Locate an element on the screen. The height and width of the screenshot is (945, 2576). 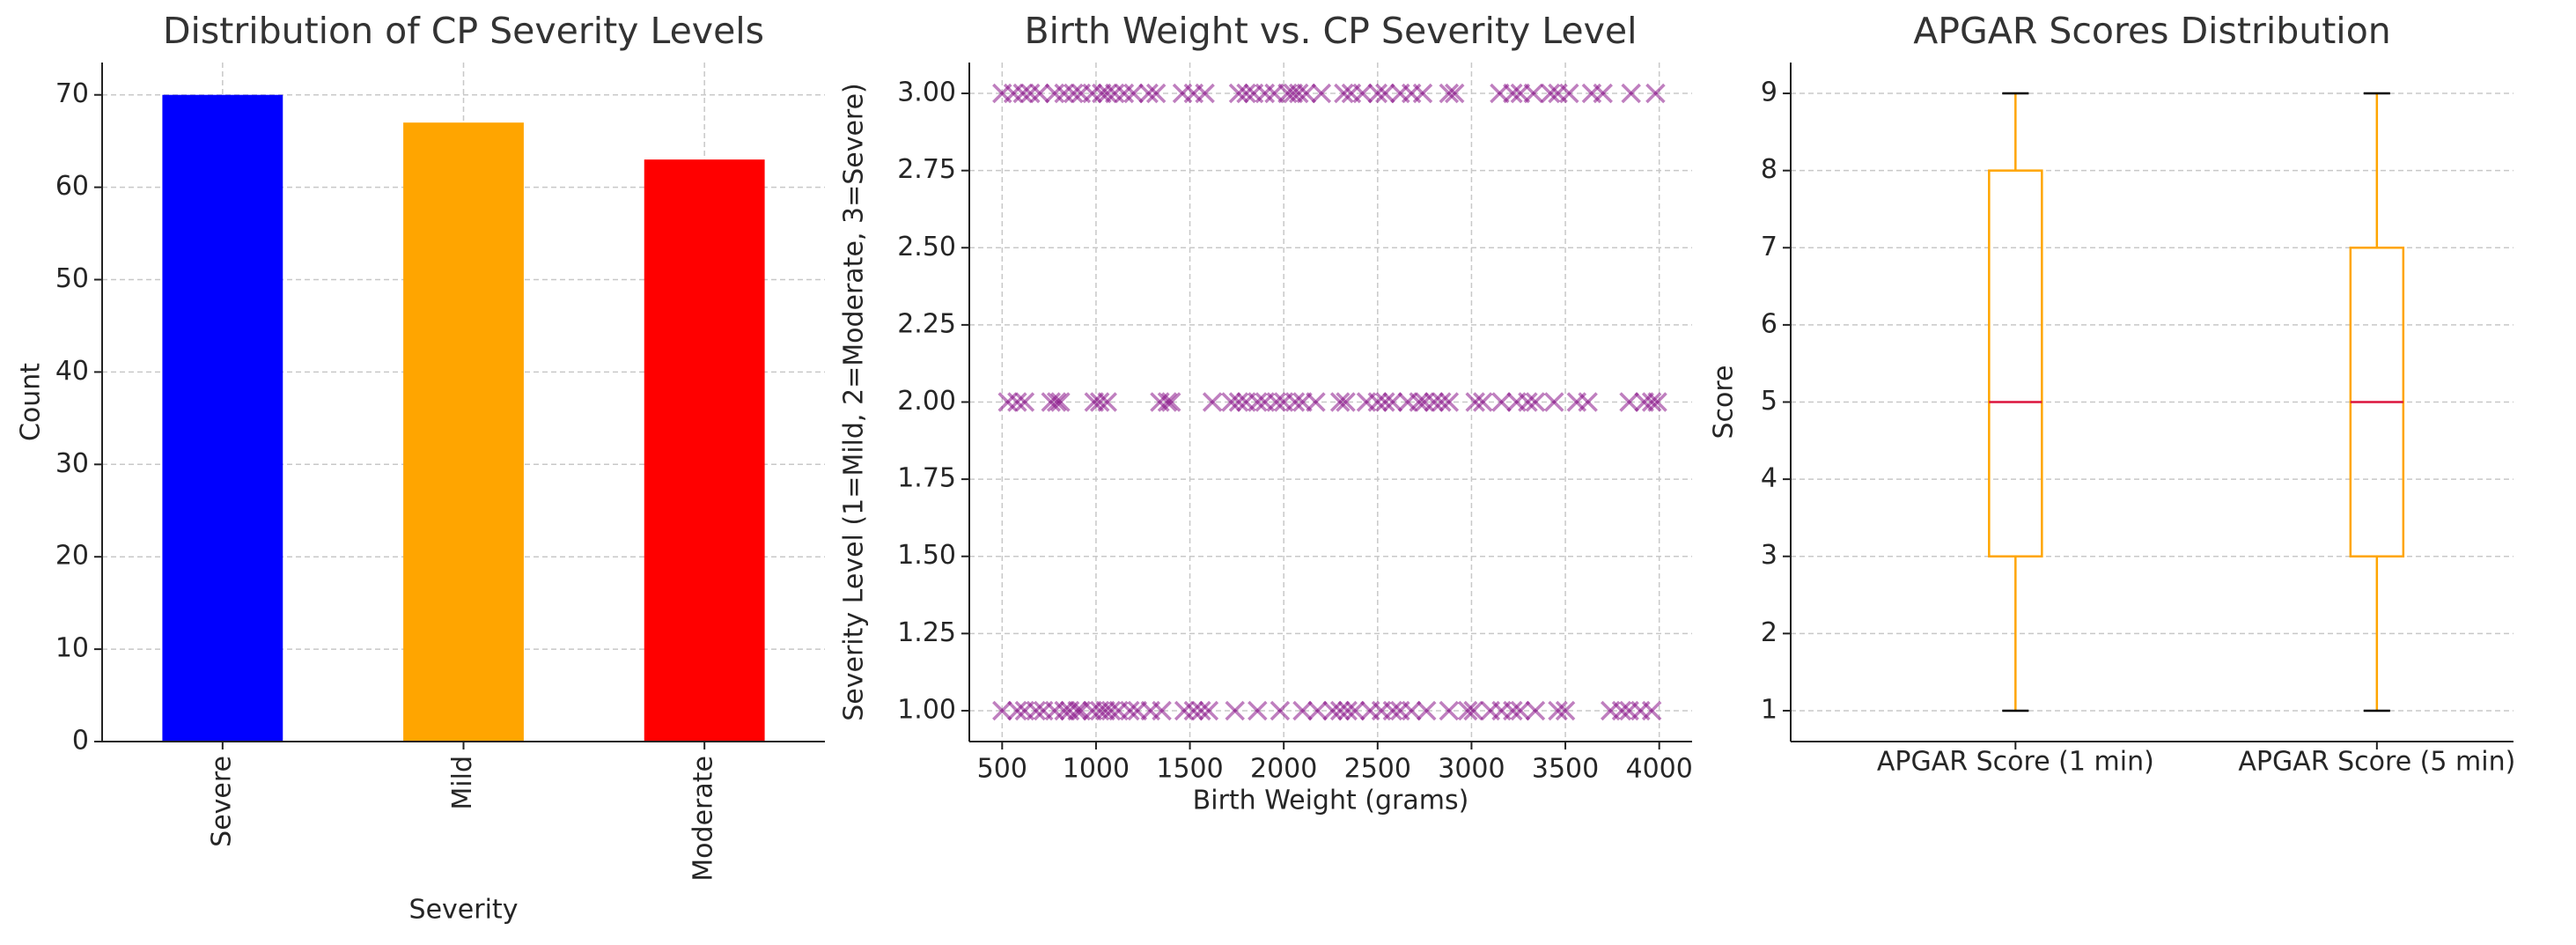
y-tick-label: 1.00 is located at coordinates (926, 709).